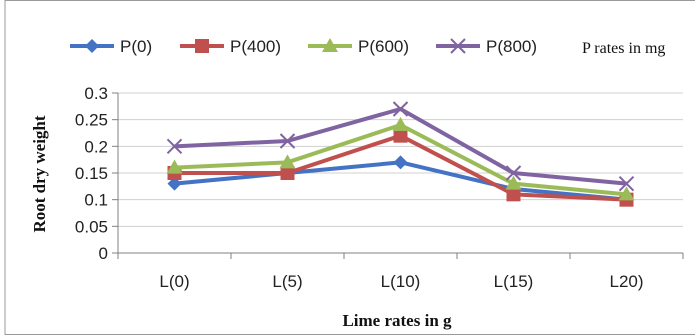 The width and height of the screenshot is (695, 336). What do you see at coordinates (96, 93) in the screenshot?
I see `y-tick-label: 0.3` at bounding box center [96, 93].